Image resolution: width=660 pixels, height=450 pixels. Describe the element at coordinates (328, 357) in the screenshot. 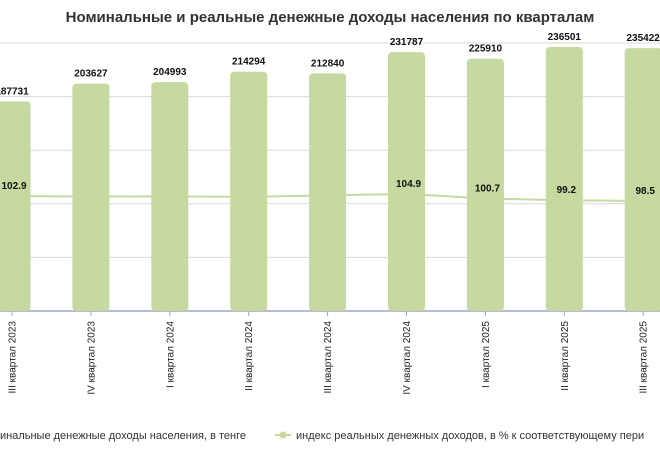

I see `x-tick-label: III квартал 2024` at that location.